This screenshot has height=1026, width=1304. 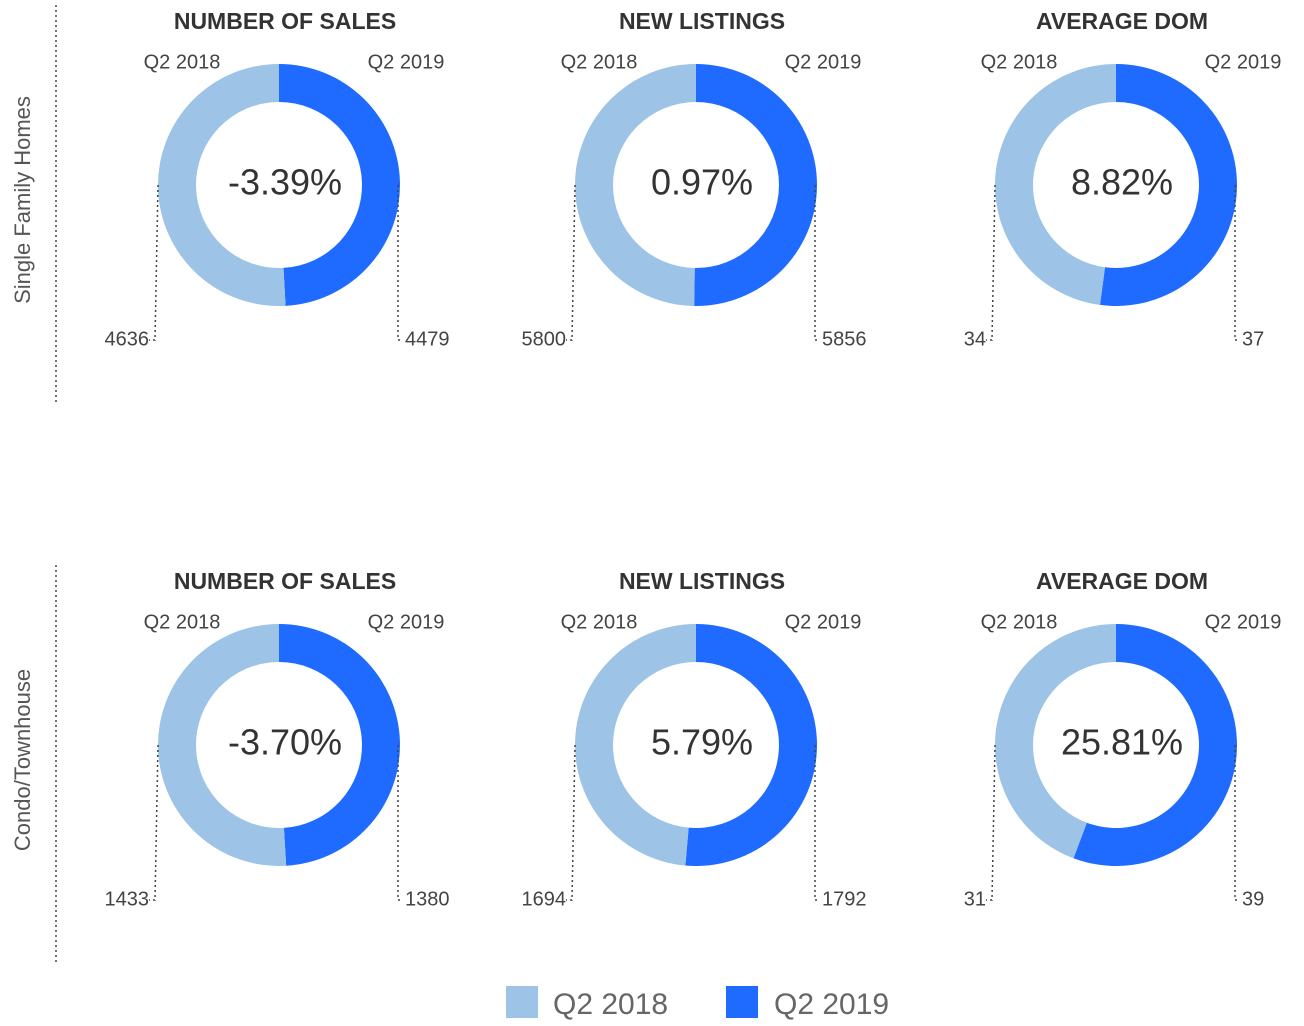 What do you see at coordinates (285, 182) in the screenshot?
I see `center-label: -3.39%` at bounding box center [285, 182].